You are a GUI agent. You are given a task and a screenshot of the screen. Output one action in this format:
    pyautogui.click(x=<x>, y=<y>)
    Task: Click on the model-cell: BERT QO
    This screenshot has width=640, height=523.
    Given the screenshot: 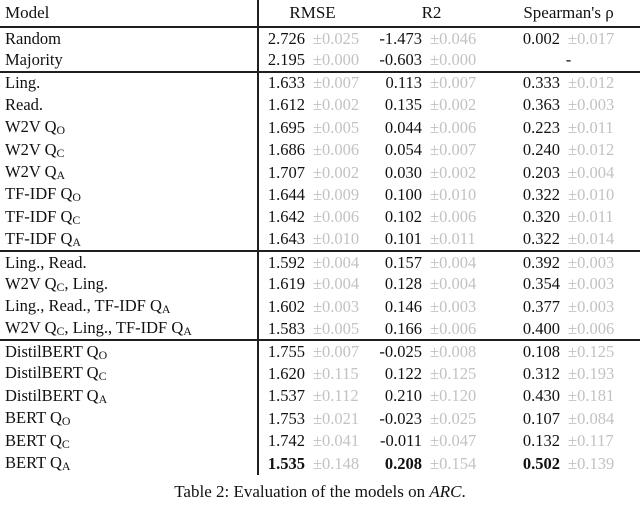 What is the action you would take?
    pyautogui.click(x=129, y=419)
    